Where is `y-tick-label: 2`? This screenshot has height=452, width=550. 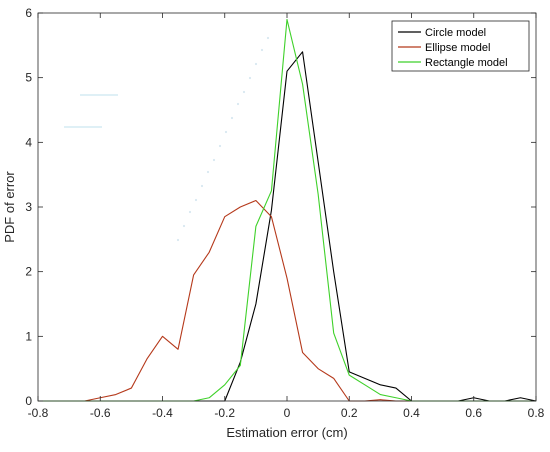 y-tick-label: 2 is located at coordinates (28, 272).